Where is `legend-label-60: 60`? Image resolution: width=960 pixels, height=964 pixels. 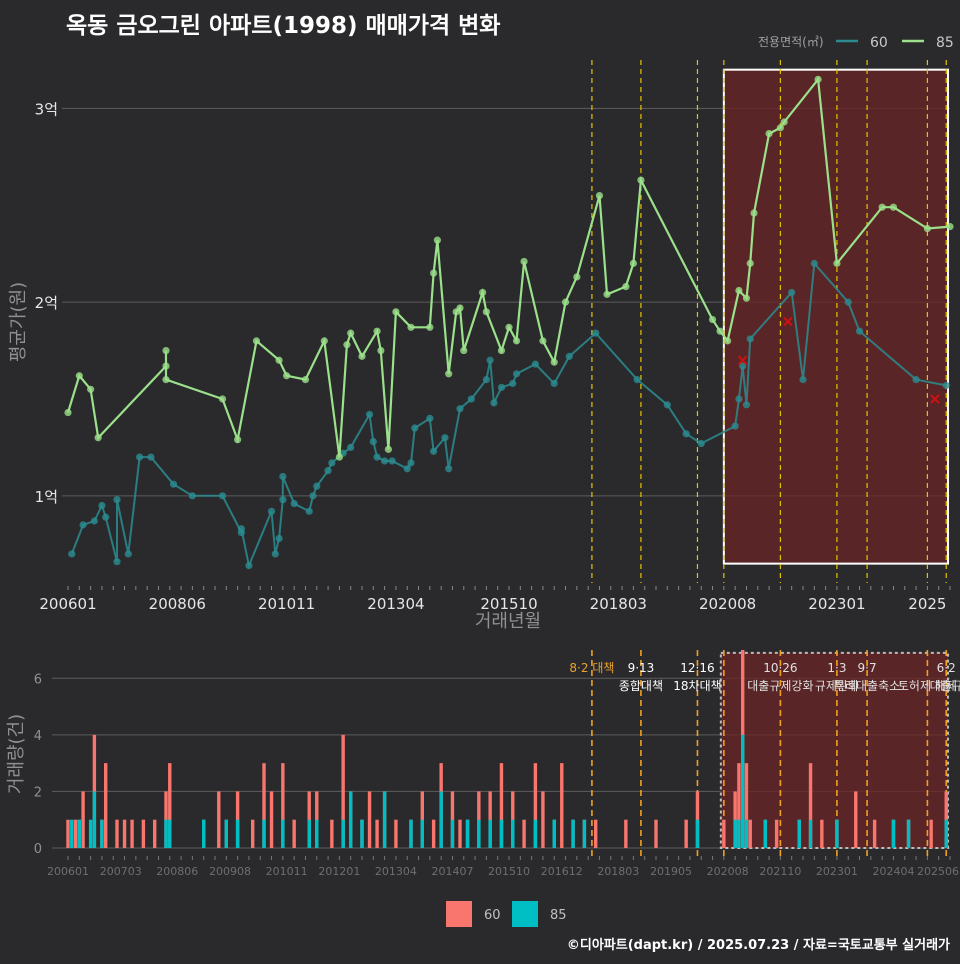
legend-label-60: 60 is located at coordinates (879, 43).